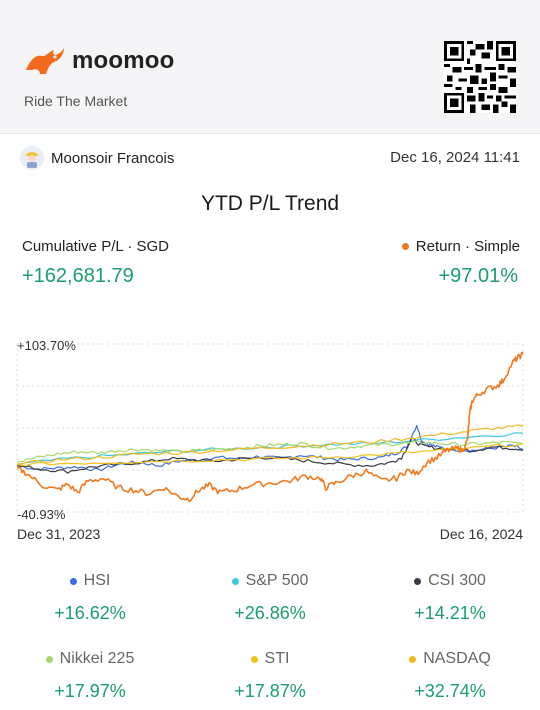 This screenshot has height=710, width=540. What do you see at coordinates (270, 613) in the screenshot?
I see `legend-value: +26.86%` at bounding box center [270, 613].